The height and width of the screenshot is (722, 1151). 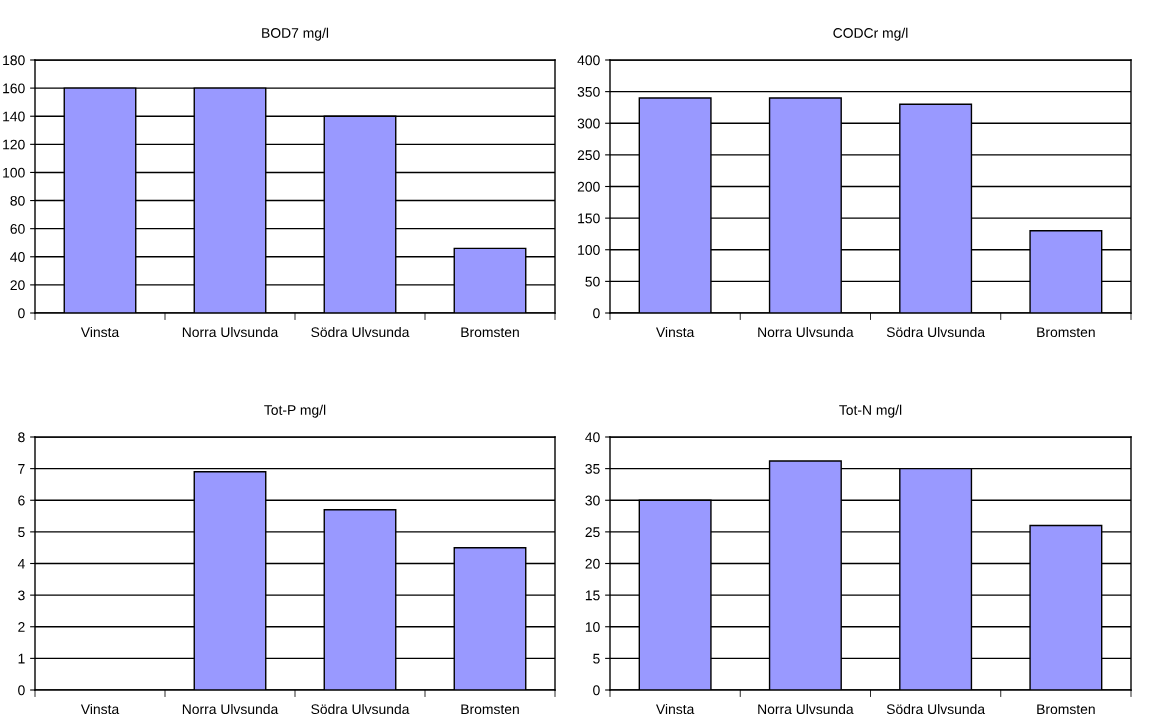 I want to click on y-tick-label: 150, so click(x=589, y=218).